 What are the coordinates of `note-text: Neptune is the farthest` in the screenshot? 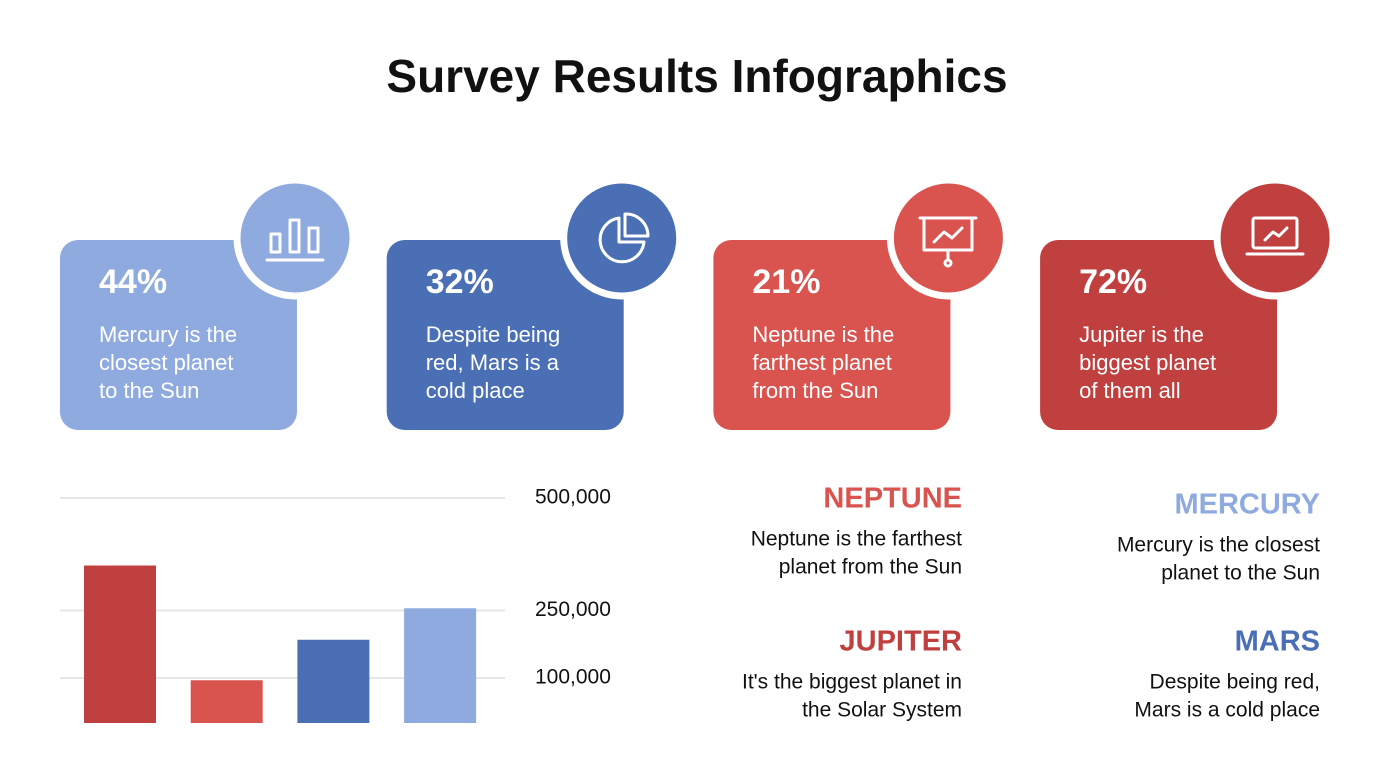 It's located at (856, 539).